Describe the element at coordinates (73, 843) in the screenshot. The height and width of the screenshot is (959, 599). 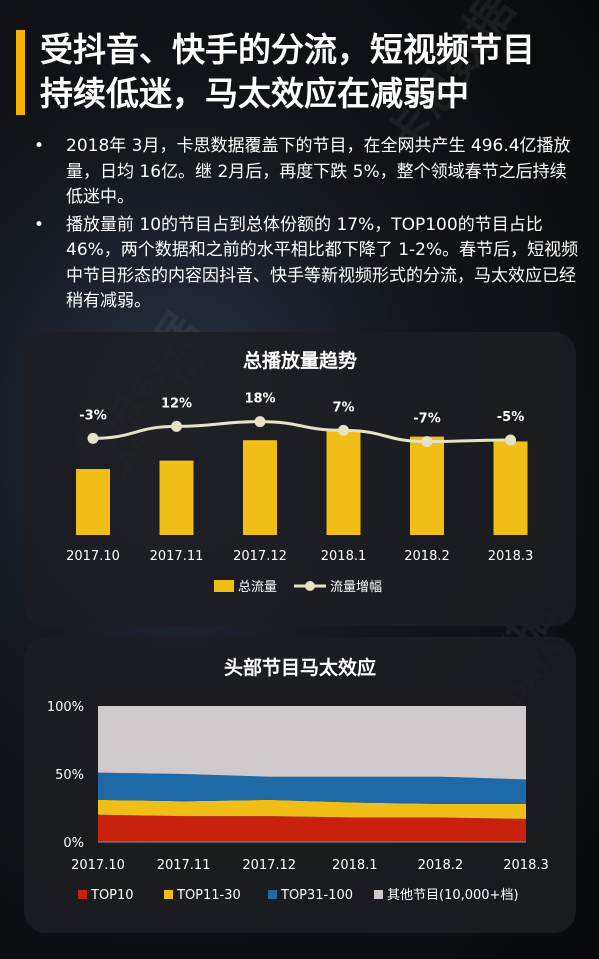
I see `y-tick-label: 0%` at that location.